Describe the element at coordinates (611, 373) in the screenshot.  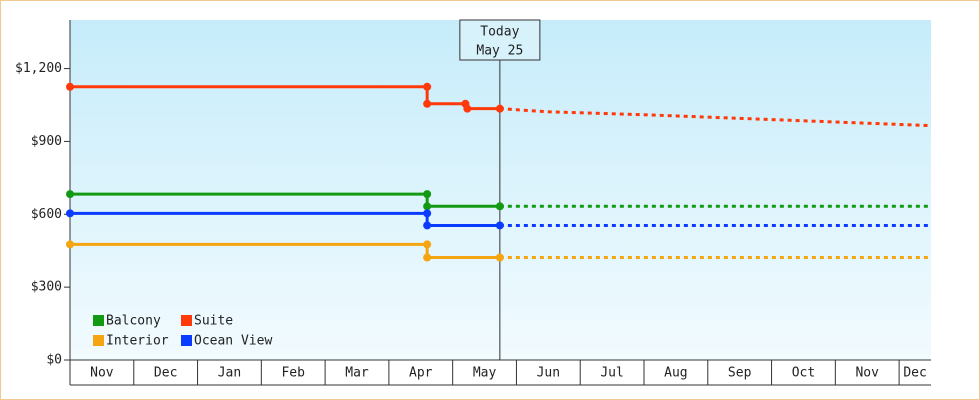
I see `x-tick-label: Jul` at that location.